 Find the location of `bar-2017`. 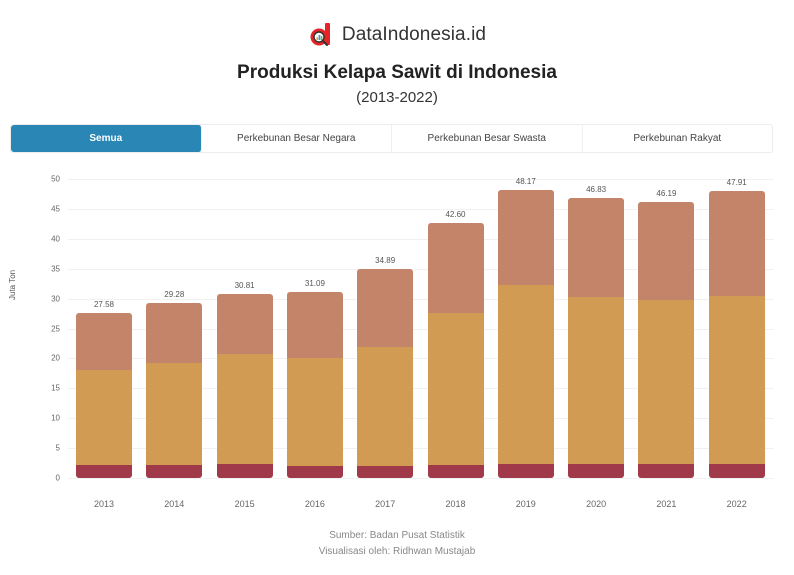

bar-2017 is located at coordinates (385, 373).